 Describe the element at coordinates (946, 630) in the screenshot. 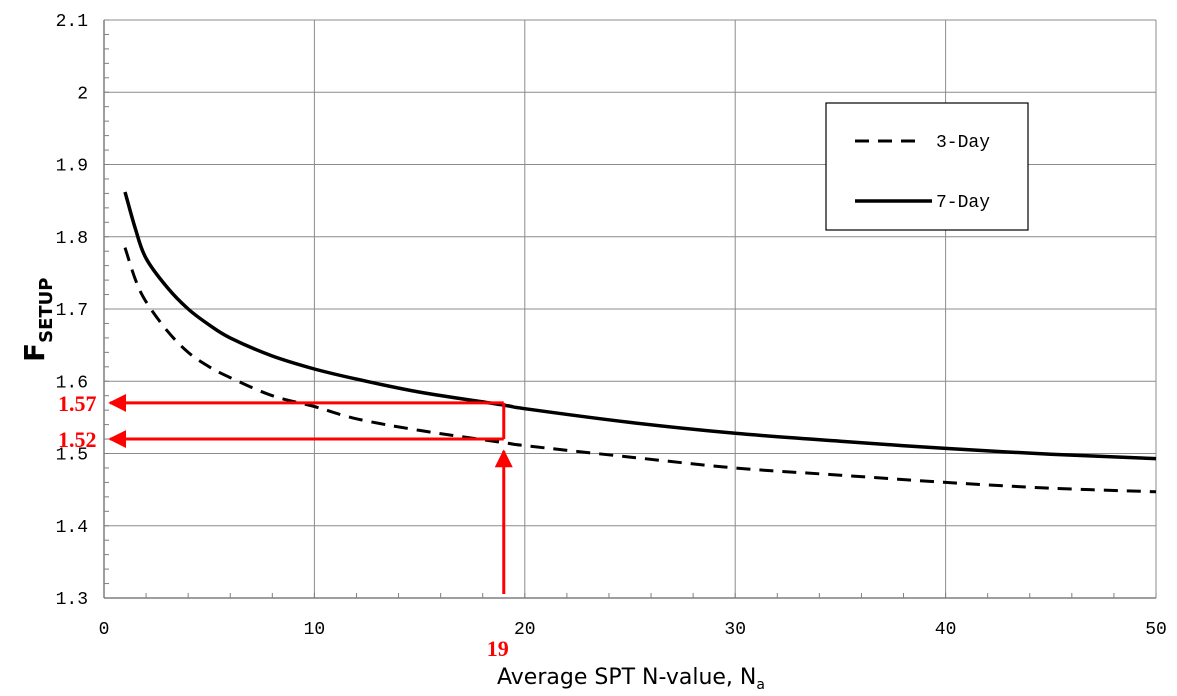

I see `x-tick-label: 40` at that location.